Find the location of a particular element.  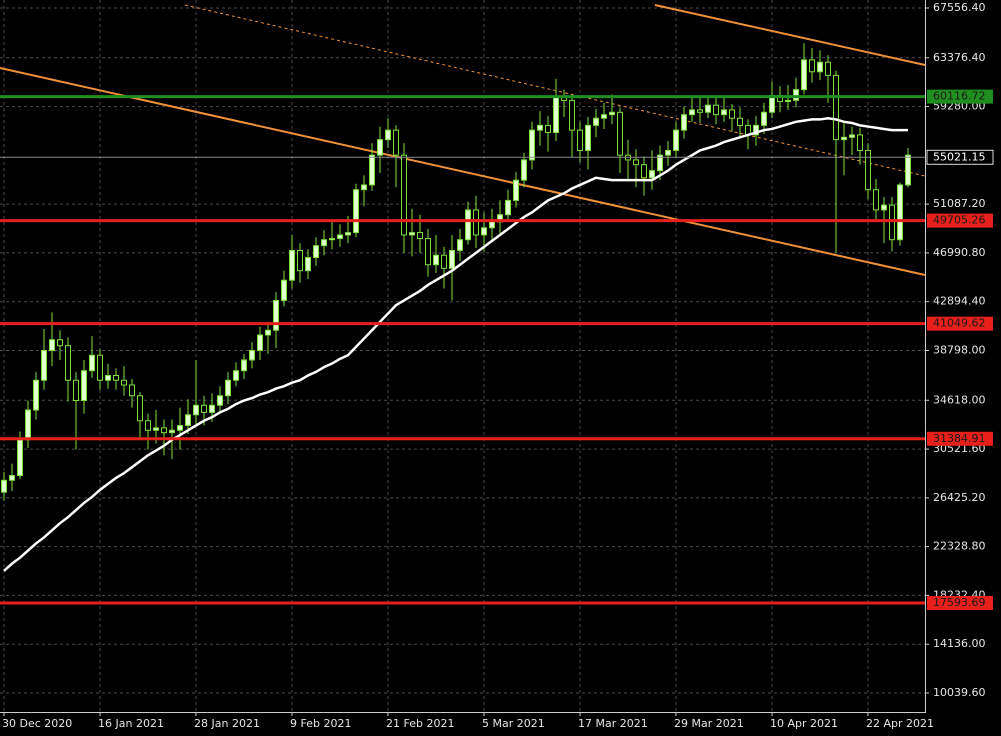

x-tick-label: 22 Apr 2021 is located at coordinates (900, 723).